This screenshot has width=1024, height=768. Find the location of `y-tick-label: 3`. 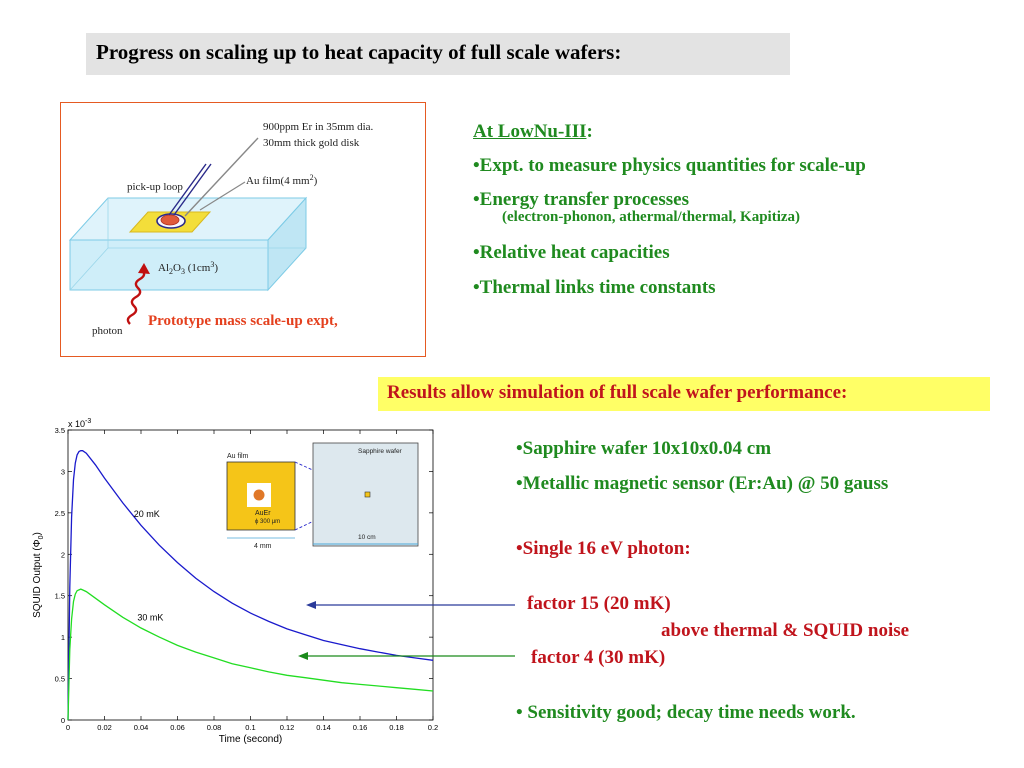

y-tick-label: 3 is located at coordinates (63, 471).